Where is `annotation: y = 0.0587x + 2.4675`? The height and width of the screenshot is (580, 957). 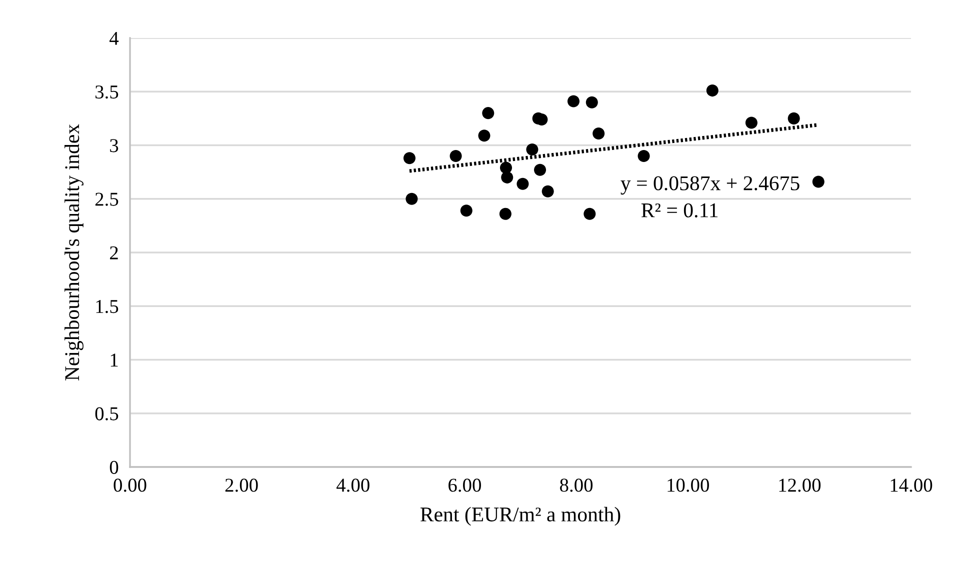 annotation: y = 0.0587x + 2.4675 is located at coordinates (710, 185).